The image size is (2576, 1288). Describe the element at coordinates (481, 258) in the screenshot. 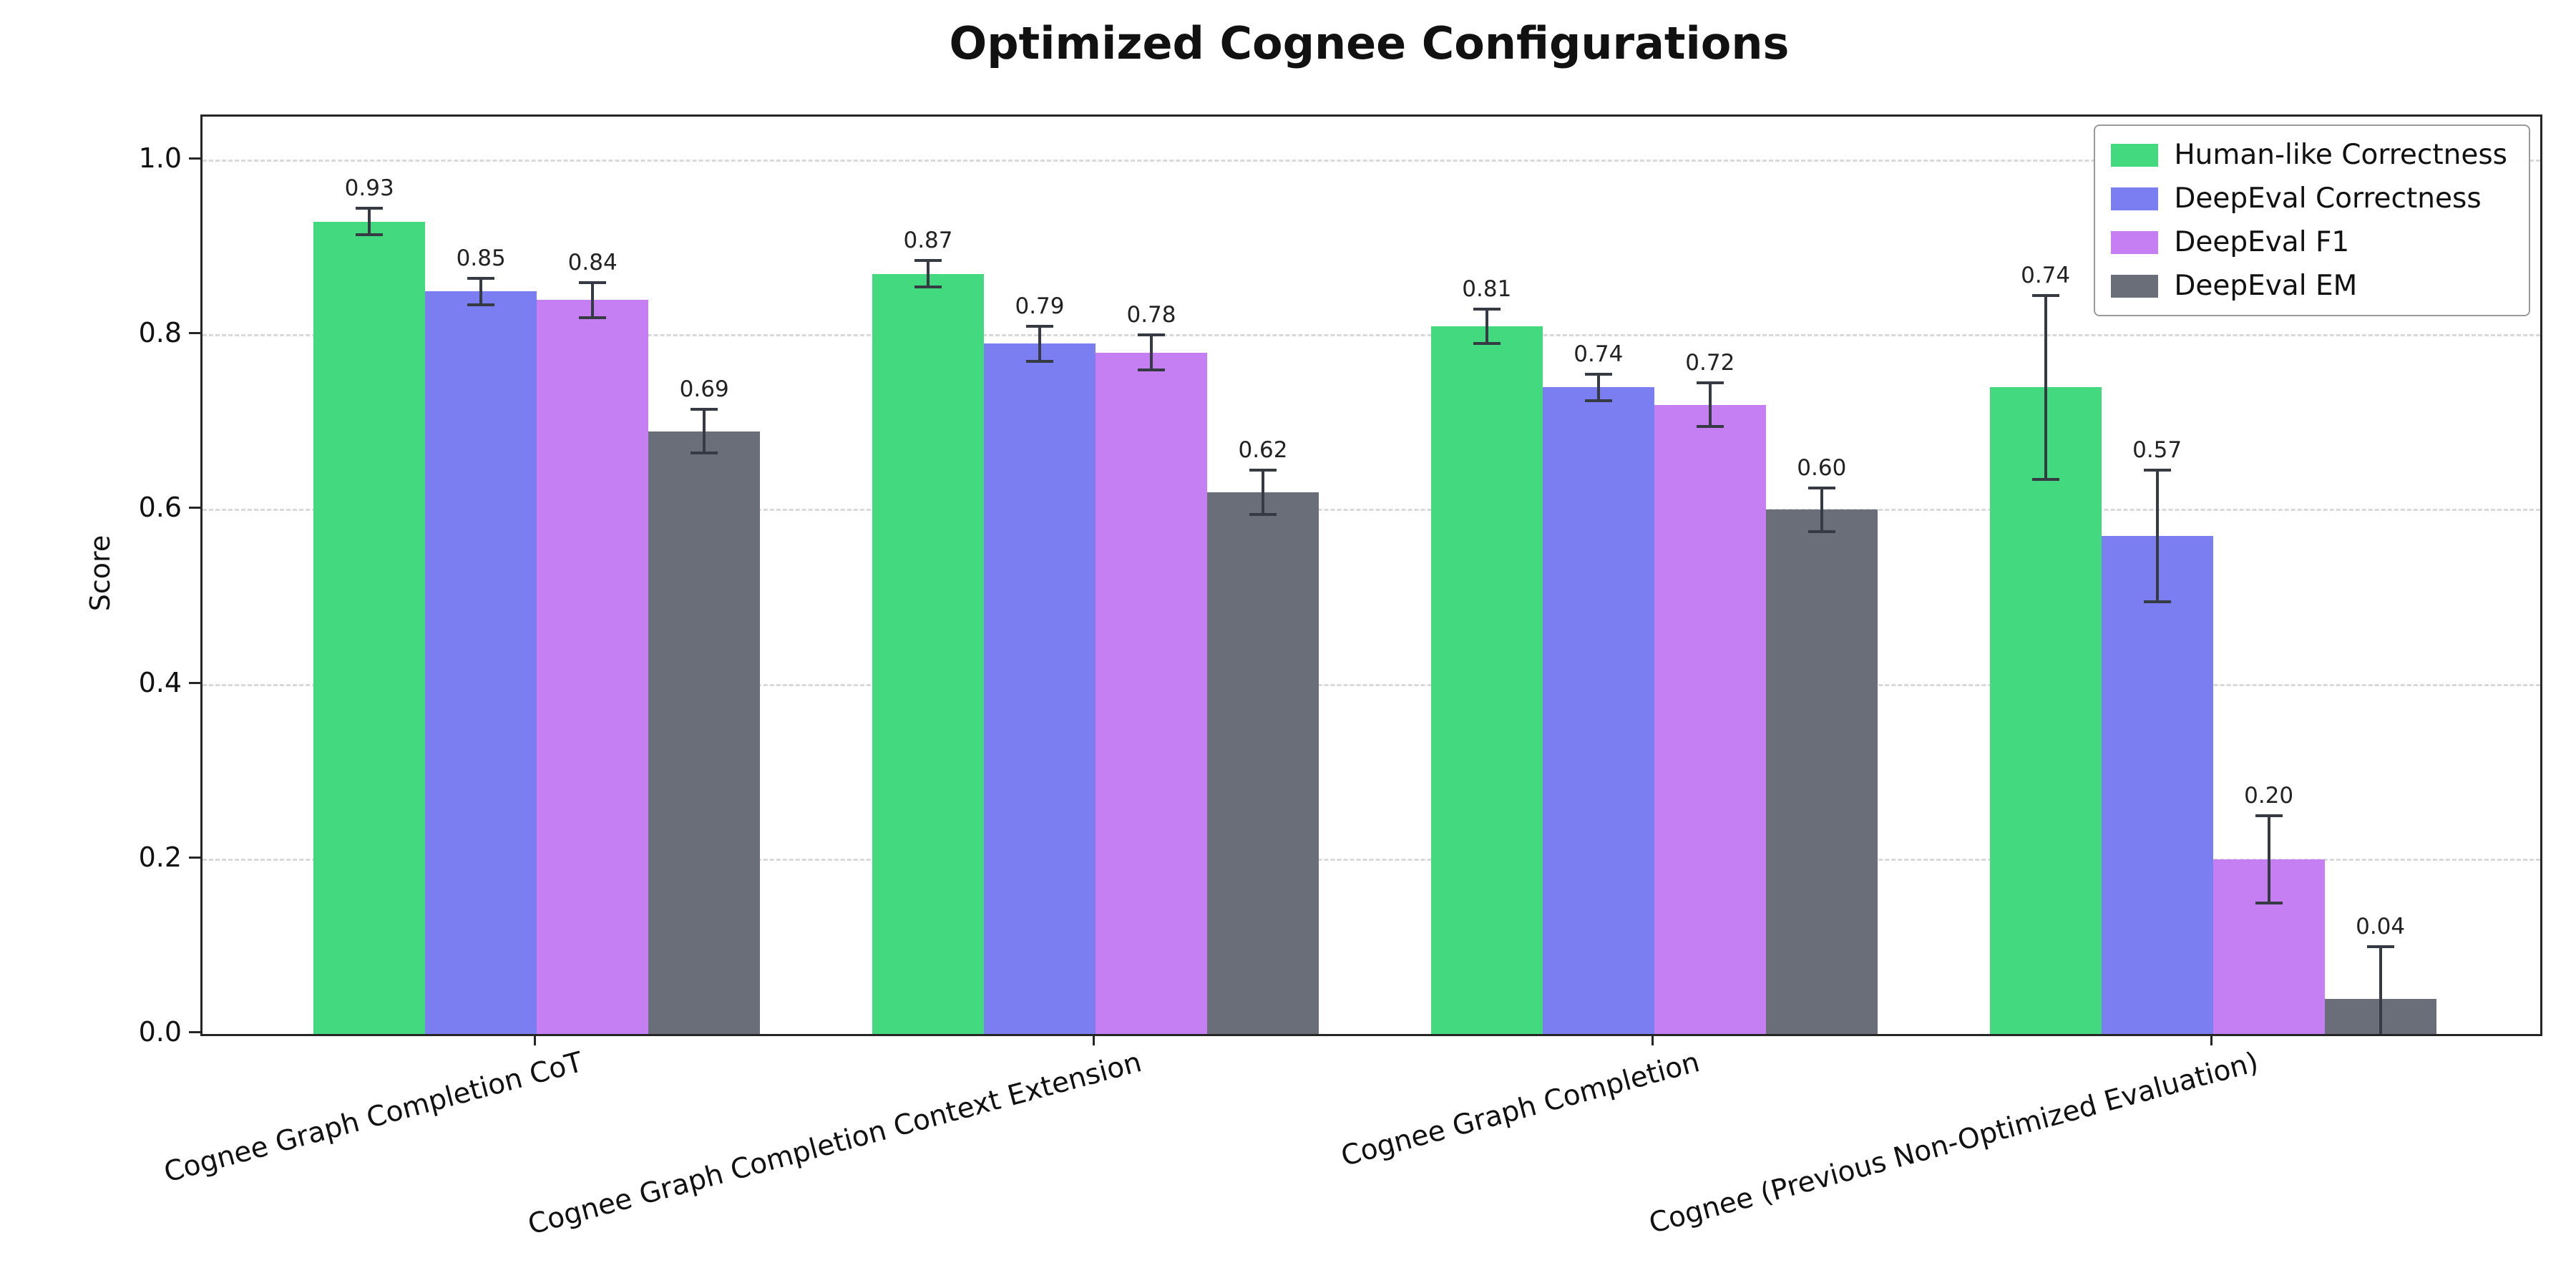

I see `value-label: 0.85` at that location.